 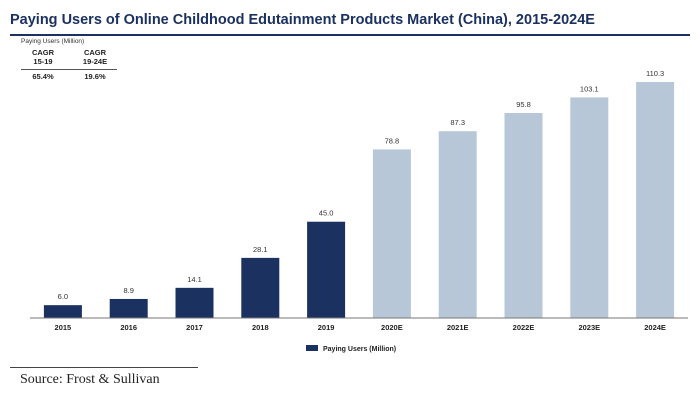 I want to click on data-label-2022E: 95.8, so click(x=523, y=104).